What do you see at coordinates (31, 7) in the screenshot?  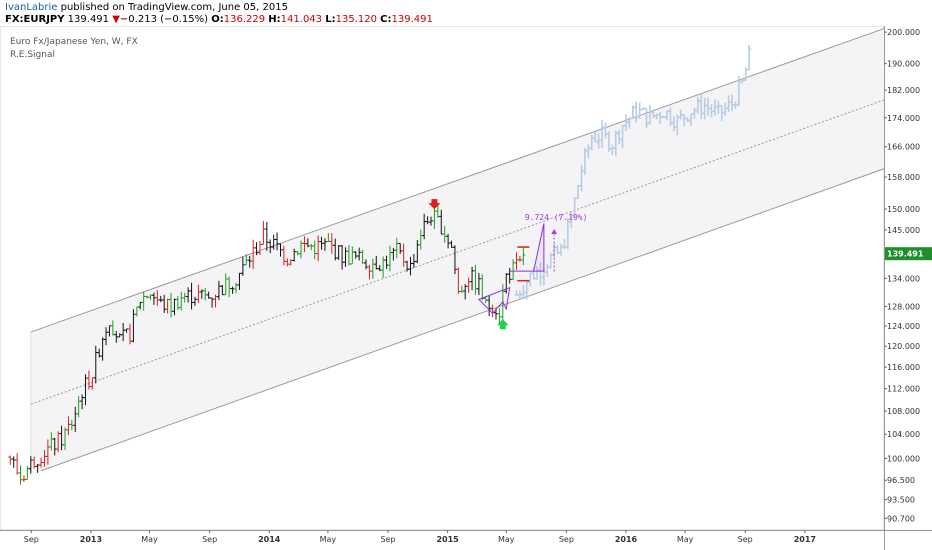 I see `author-link: IvanLabrie` at bounding box center [31, 7].